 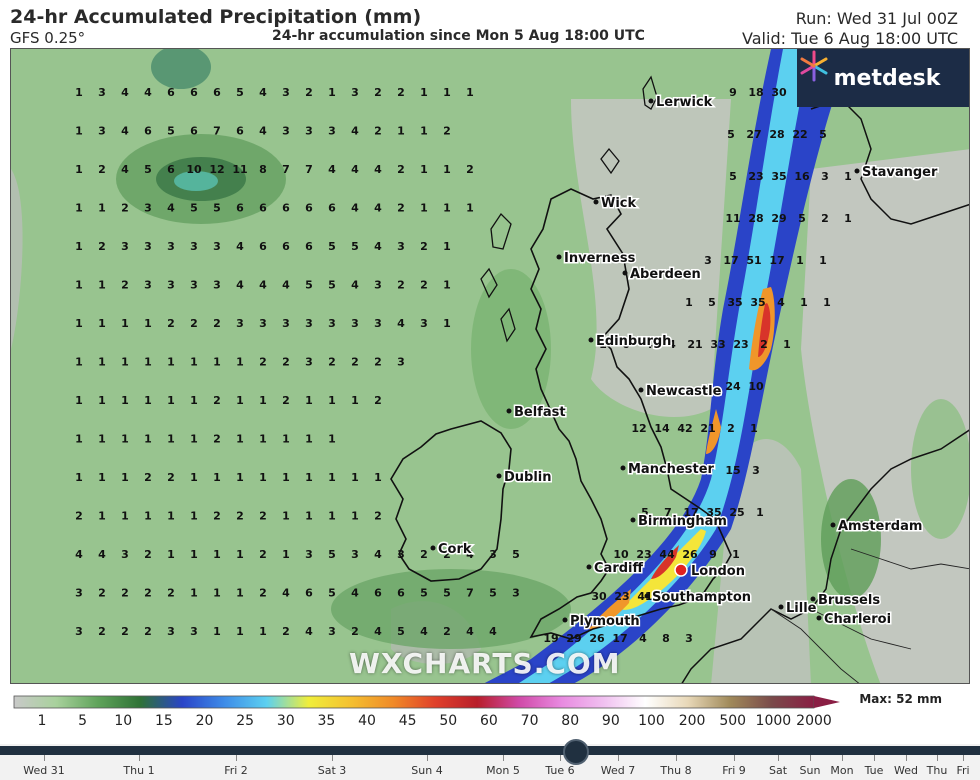 I want to click on time-slider-day-label: Sun, so click(x=810, y=770).